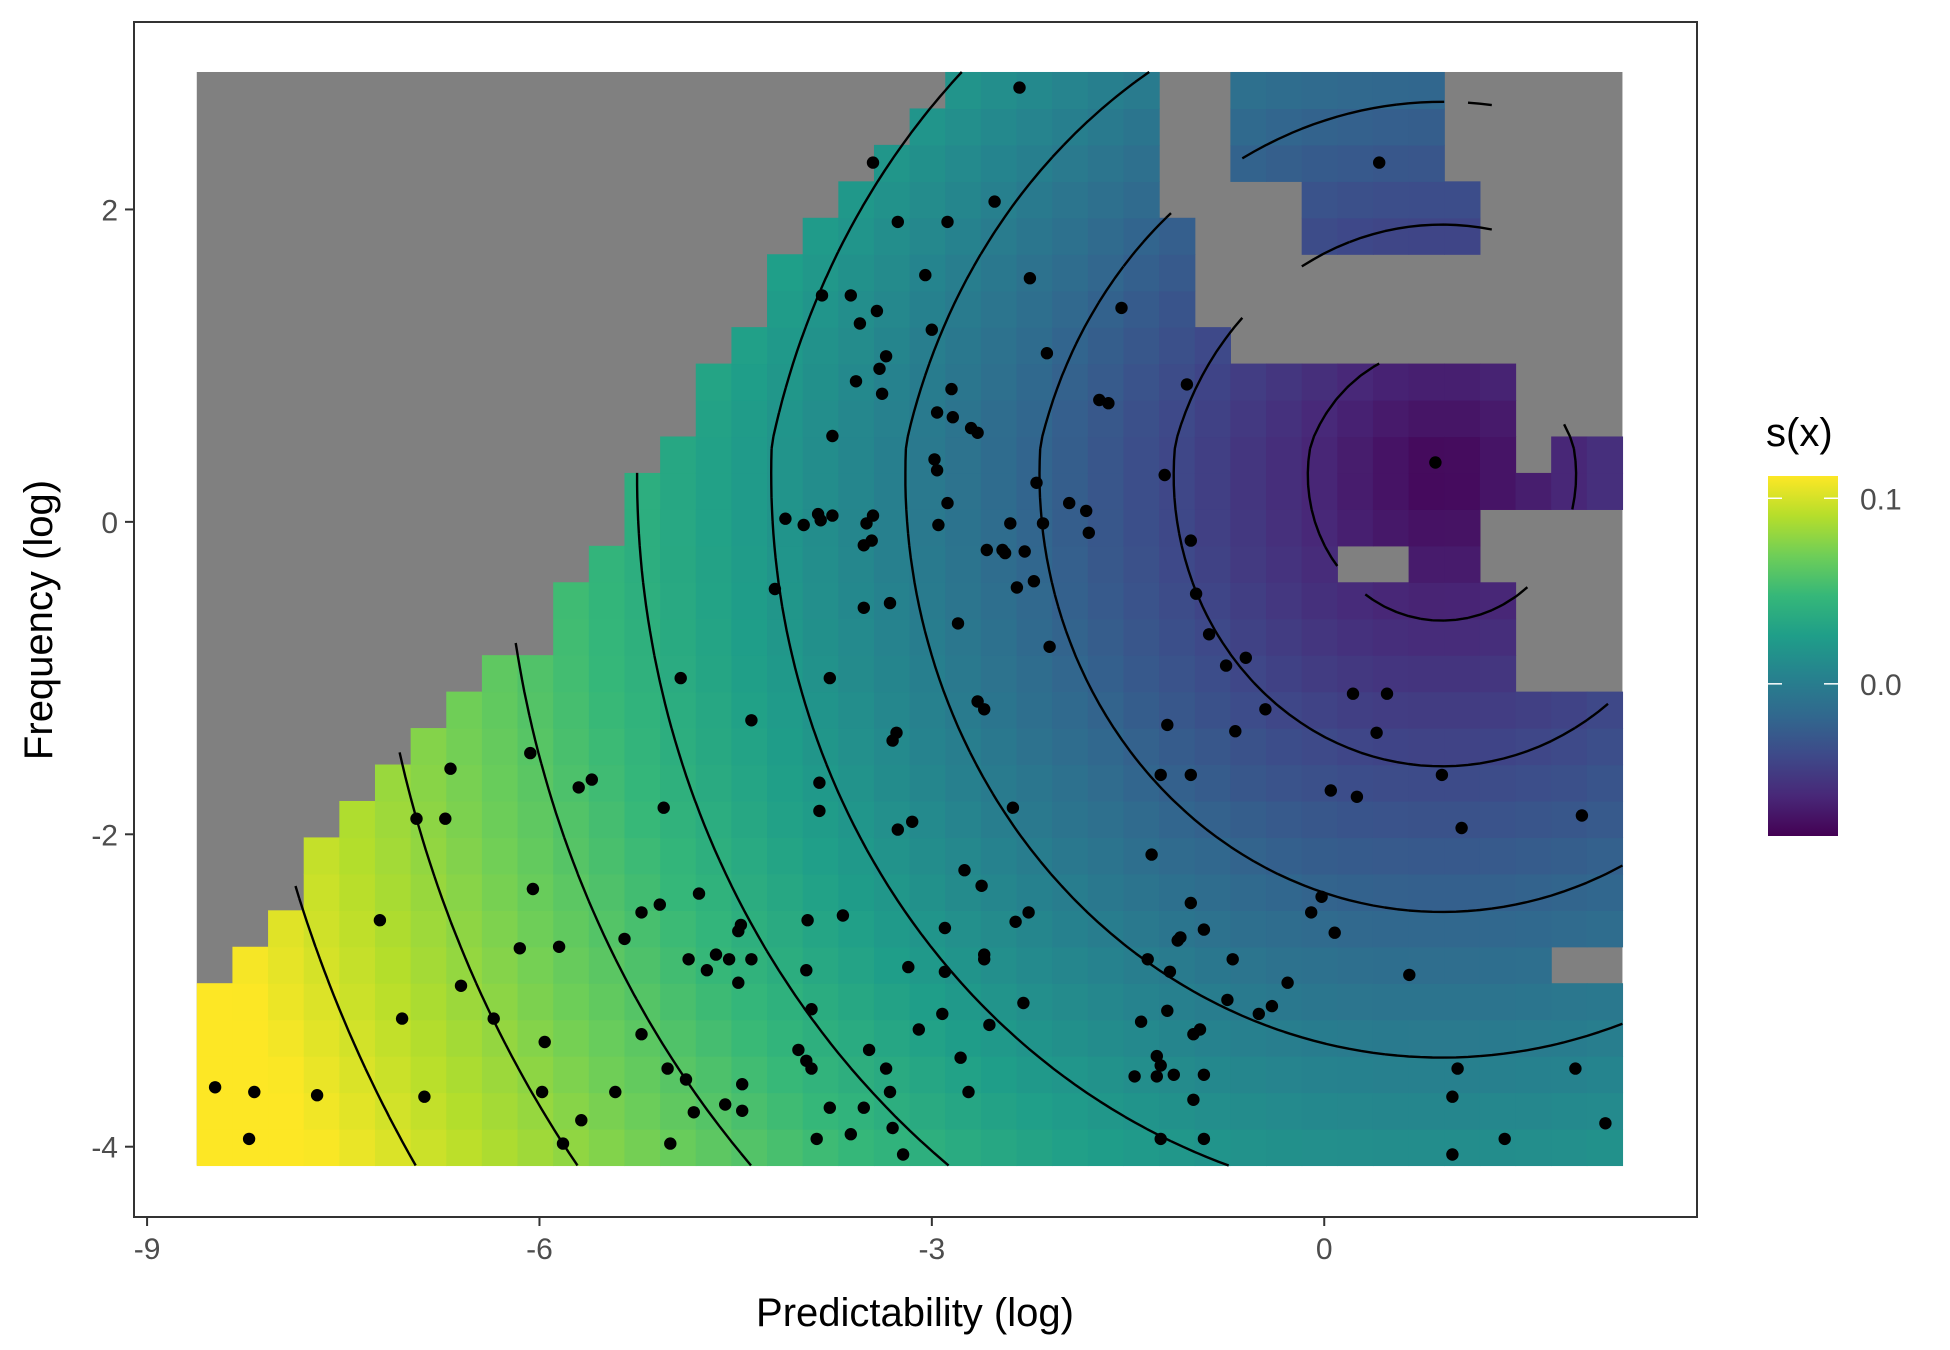 The width and height of the screenshot is (1950, 1350). I want to click on colorbar-tick-label: 0.1, so click(1881, 499).